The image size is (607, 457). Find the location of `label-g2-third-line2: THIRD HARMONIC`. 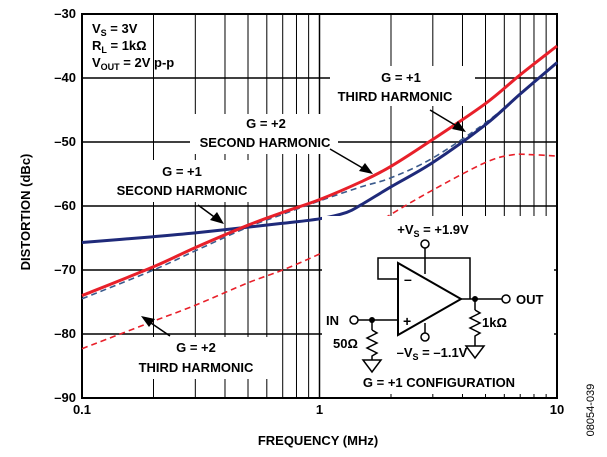

label-g2-third-line2: THIRD HARMONIC is located at coordinates (196, 367).